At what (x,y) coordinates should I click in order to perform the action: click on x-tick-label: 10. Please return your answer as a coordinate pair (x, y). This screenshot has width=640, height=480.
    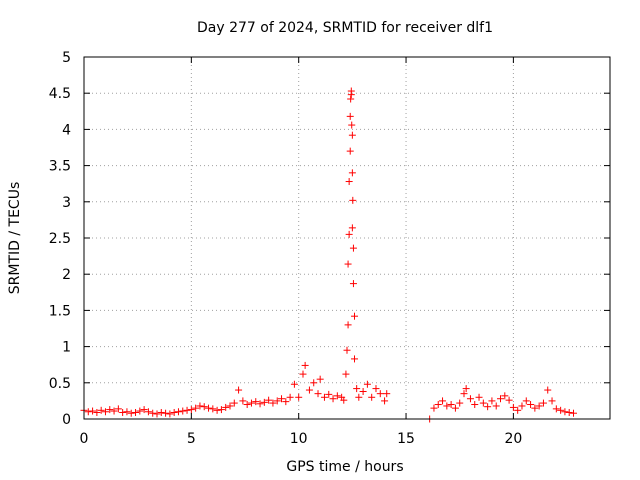
    Looking at the image, I should click on (299, 439).